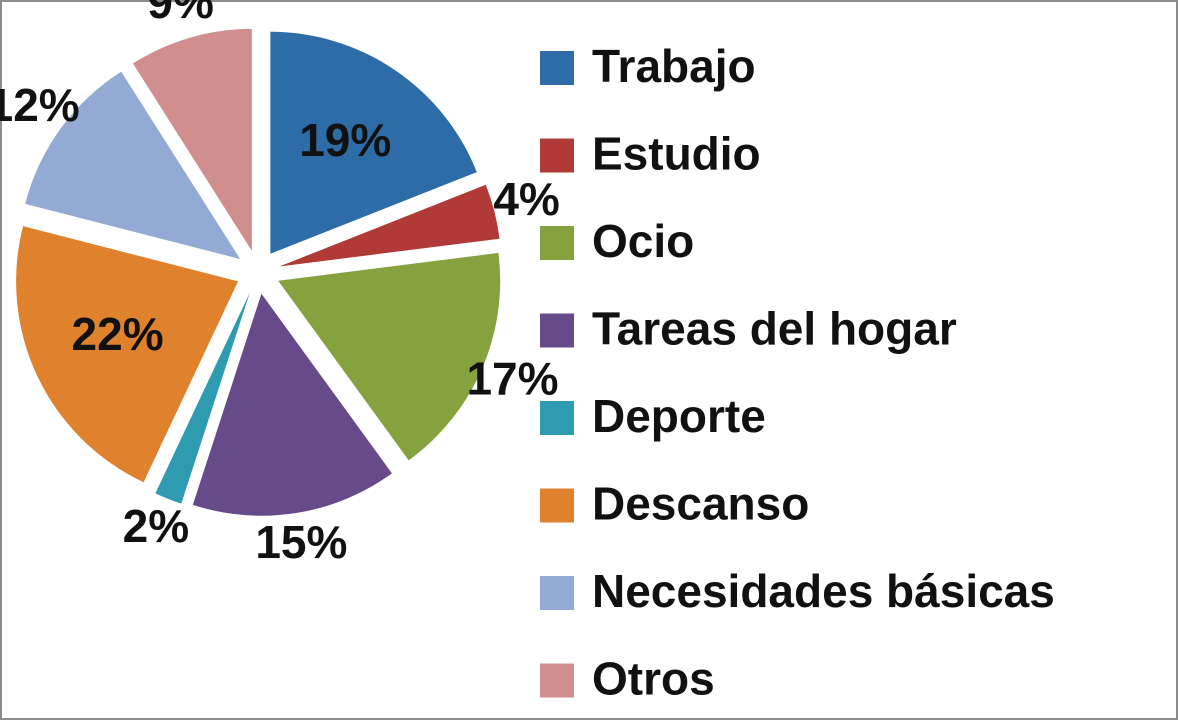  Describe the element at coordinates (700, 504) in the screenshot. I see `legend-label: Descanso` at that location.